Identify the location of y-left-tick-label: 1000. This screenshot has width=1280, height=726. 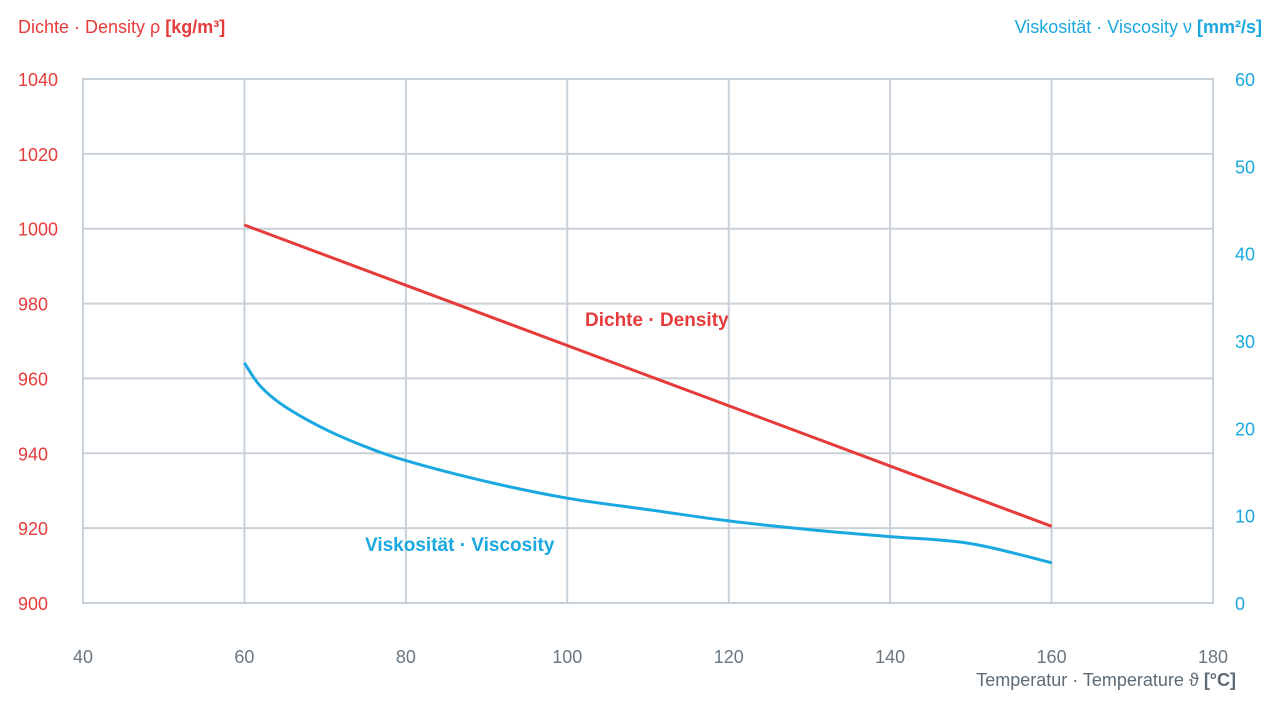
(38, 230).